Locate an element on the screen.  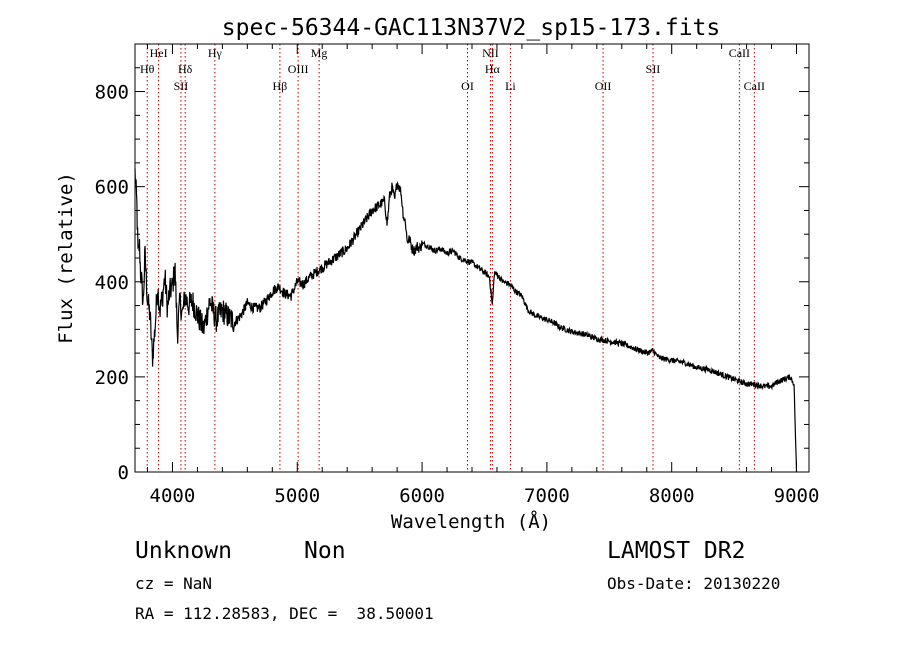
redshift-readout: cz = NaN is located at coordinates (174, 583).